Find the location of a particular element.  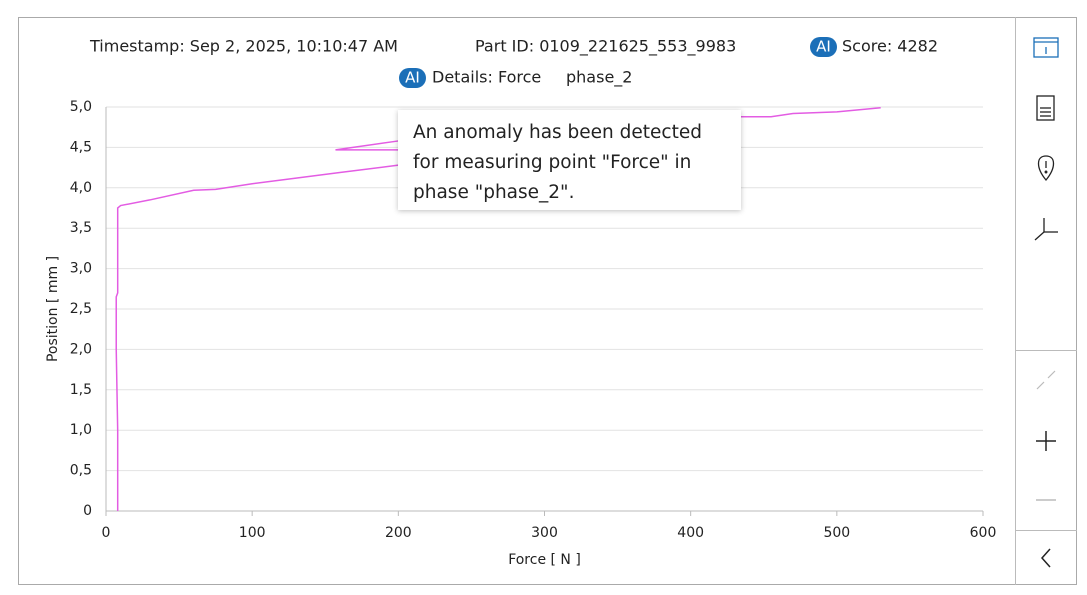

x-tick-label: 300 is located at coordinates (544, 533).